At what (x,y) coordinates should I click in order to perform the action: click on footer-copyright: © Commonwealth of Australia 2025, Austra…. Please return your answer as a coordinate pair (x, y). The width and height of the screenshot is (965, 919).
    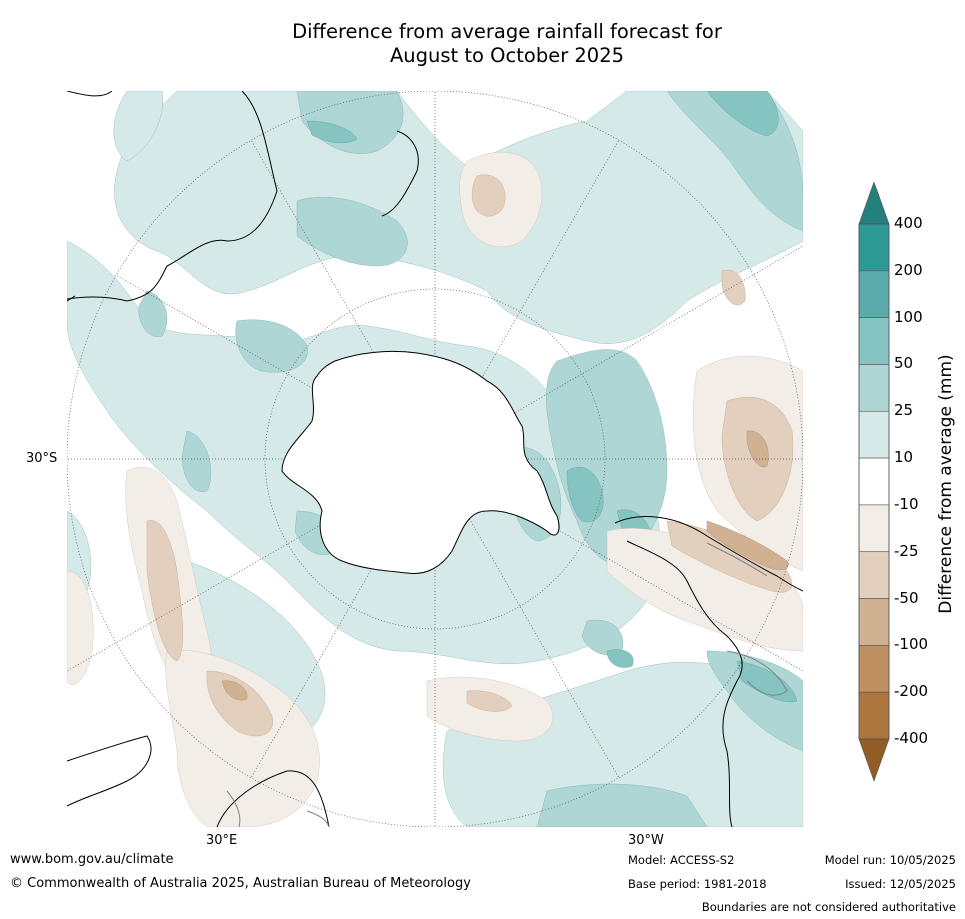
    Looking at the image, I should click on (240, 883).